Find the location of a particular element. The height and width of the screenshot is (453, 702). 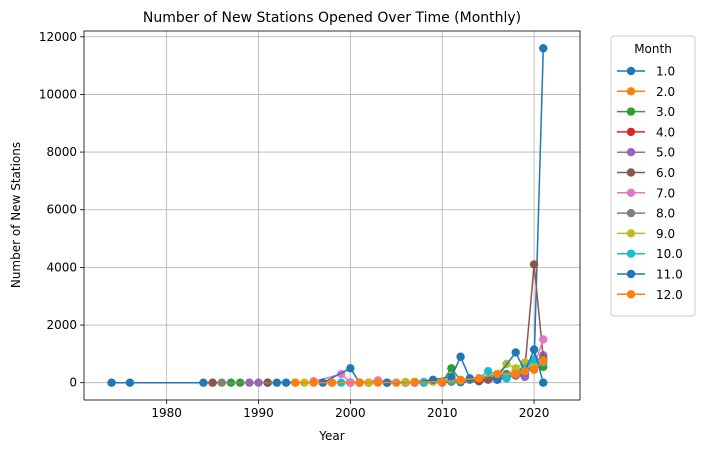

legend-label: 8.0 is located at coordinates (665, 214).